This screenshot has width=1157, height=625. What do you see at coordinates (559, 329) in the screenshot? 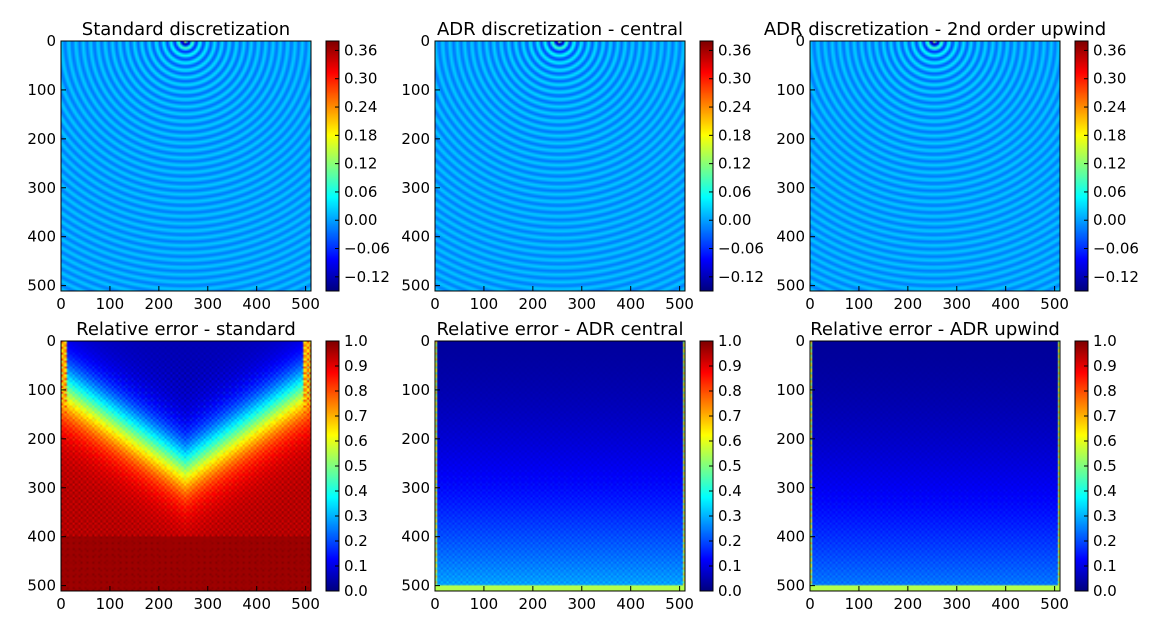
I see `panel-title: Relative error - ADR central` at bounding box center [559, 329].